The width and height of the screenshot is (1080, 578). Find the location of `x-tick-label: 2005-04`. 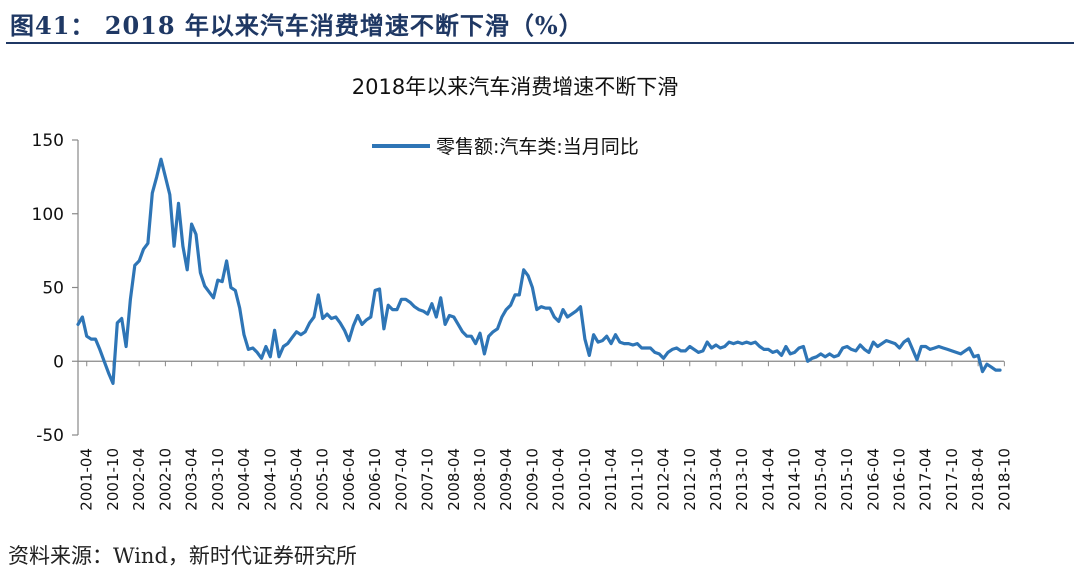

x-tick-label: 2005-04 is located at coordinates (296, 479).